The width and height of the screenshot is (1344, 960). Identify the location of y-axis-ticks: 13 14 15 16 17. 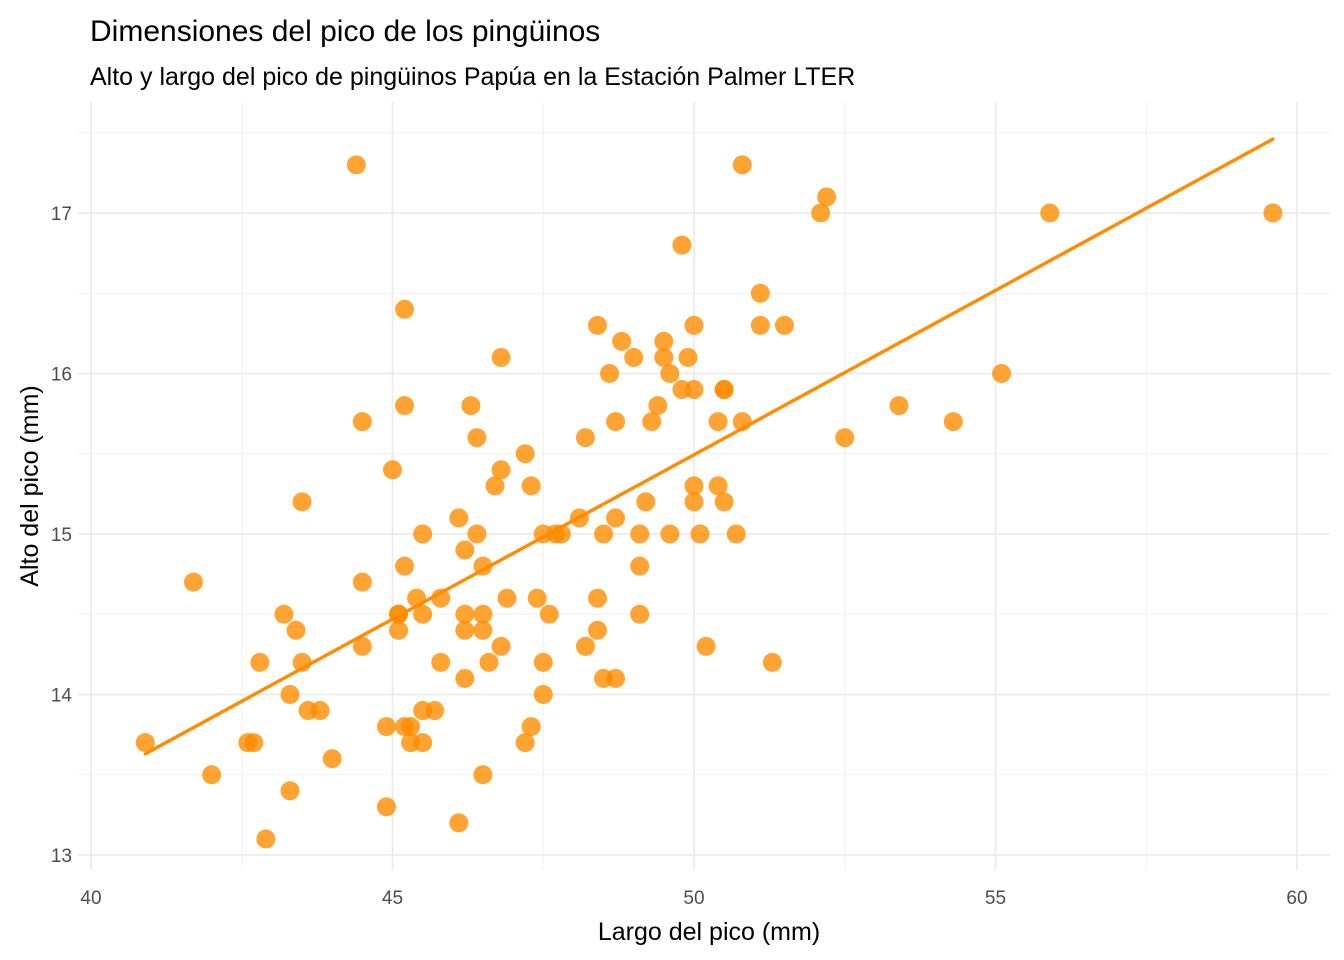
(62, 535).